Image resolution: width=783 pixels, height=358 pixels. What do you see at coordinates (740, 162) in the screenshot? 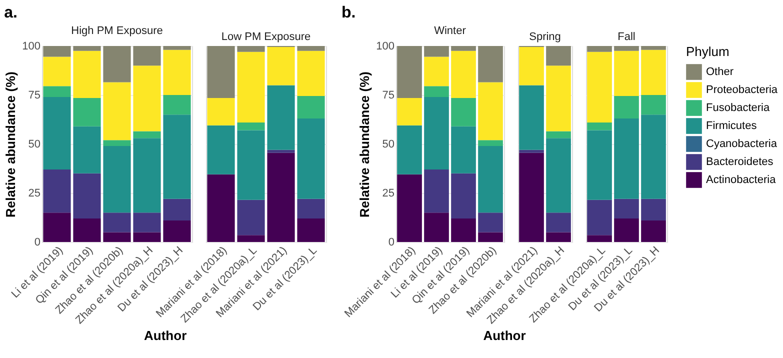
I see `legend-label: Bacteroidetes` at bounding box center [740, 162].